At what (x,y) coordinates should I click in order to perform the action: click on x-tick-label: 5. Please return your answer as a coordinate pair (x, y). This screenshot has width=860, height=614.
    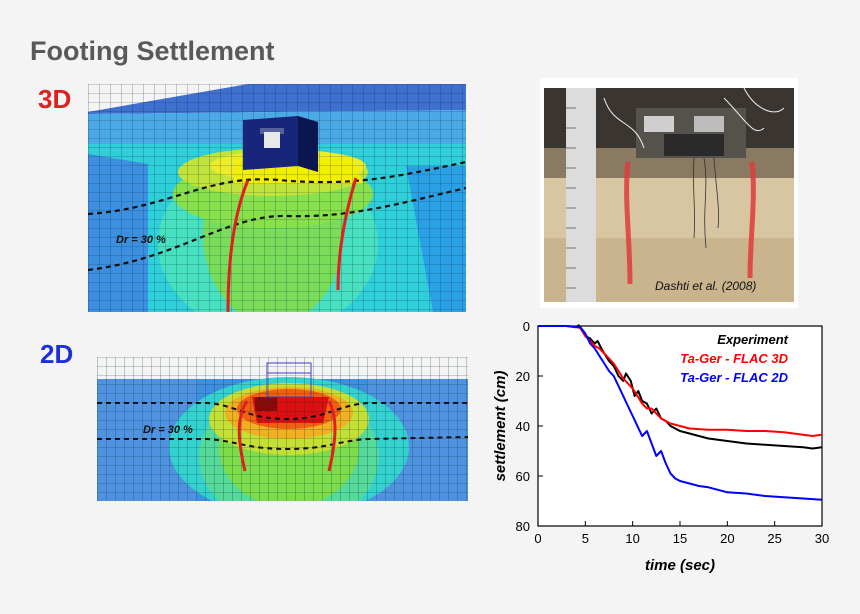
    Looking at the image, I should click on (585, 538).